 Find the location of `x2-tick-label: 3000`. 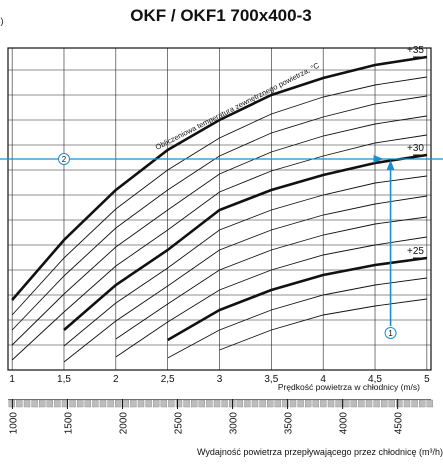

x2-tick-label: 3000 is located at coordinates (234, 423).